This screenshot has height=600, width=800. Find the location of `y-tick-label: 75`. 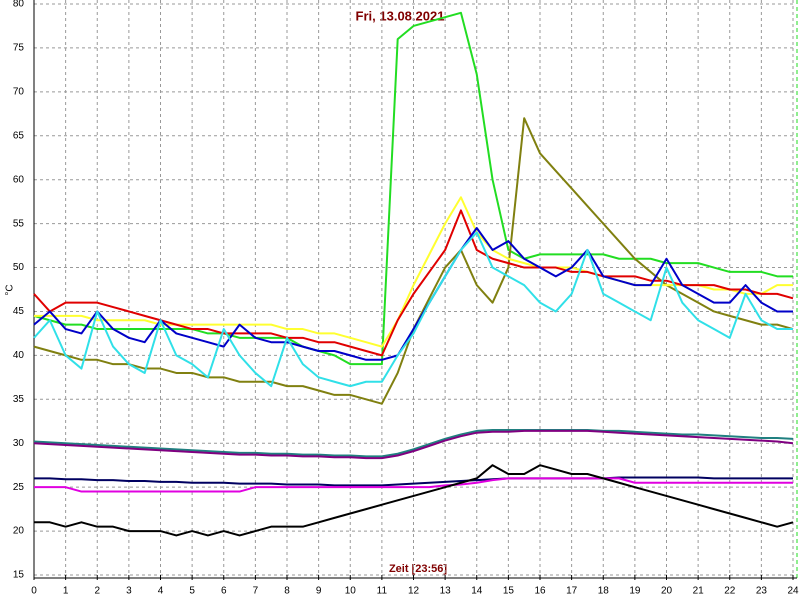

y-tick-label: 75 is located at coordinates (19, 48).